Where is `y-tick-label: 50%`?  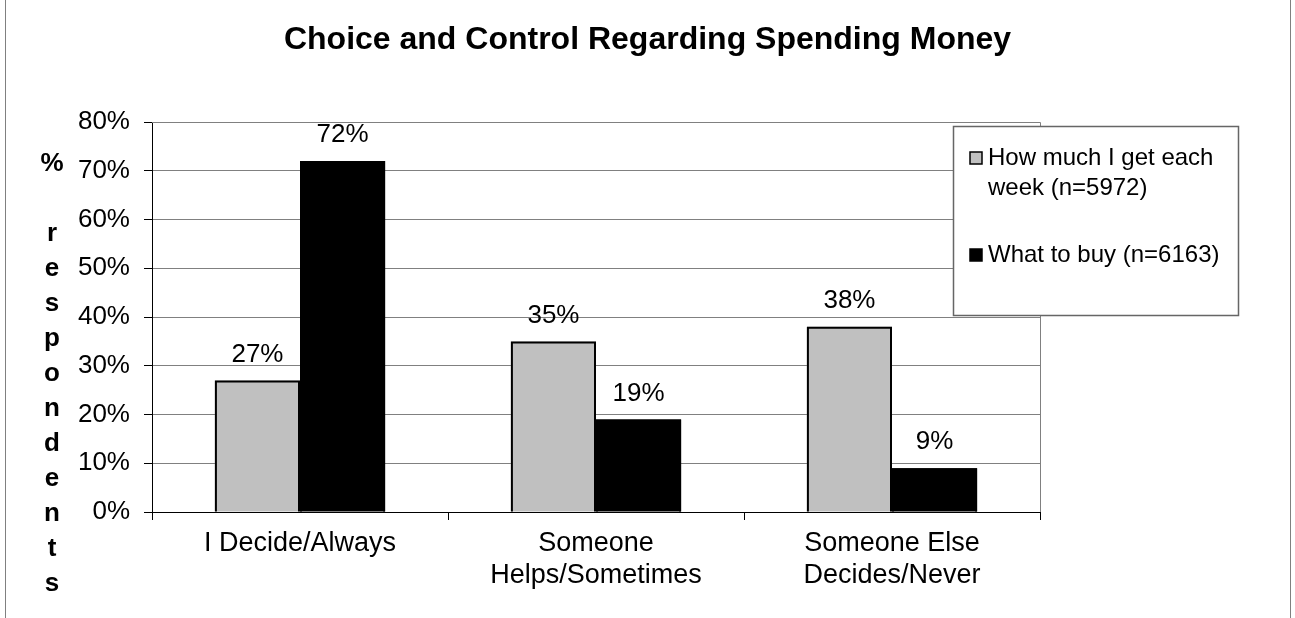
y-tick-label: 50% is located at coordinates (103, 266).